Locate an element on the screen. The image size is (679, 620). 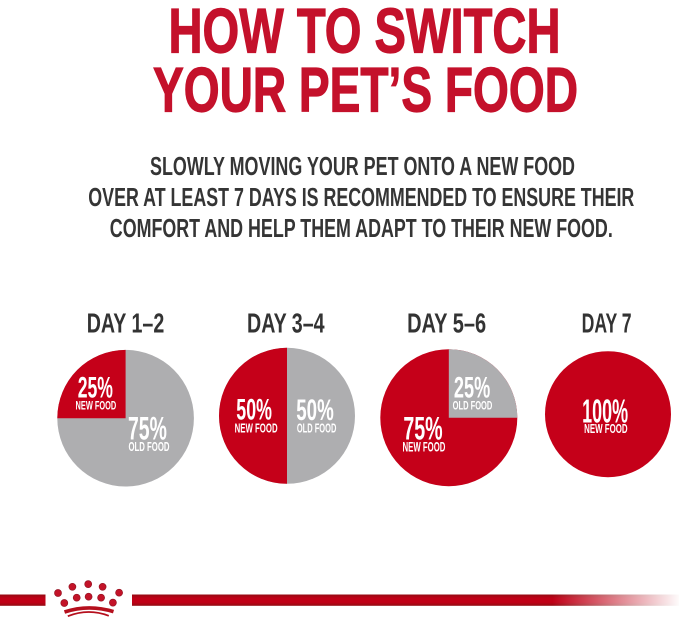
svg-text: DAY 3–4 is located at coordinates (286, 322).